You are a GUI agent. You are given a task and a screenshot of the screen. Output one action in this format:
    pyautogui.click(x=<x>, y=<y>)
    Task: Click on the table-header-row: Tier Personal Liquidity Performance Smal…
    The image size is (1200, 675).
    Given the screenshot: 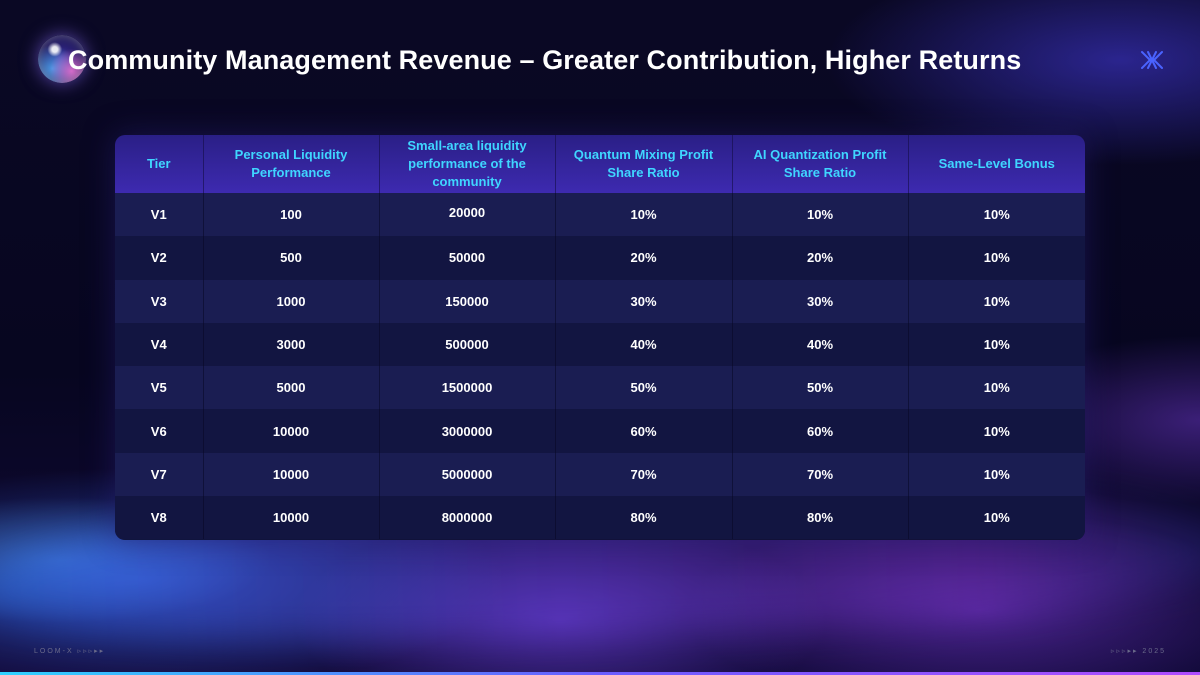 What is the action you would take?
    pyautogui.click(x=600, y=164)
    